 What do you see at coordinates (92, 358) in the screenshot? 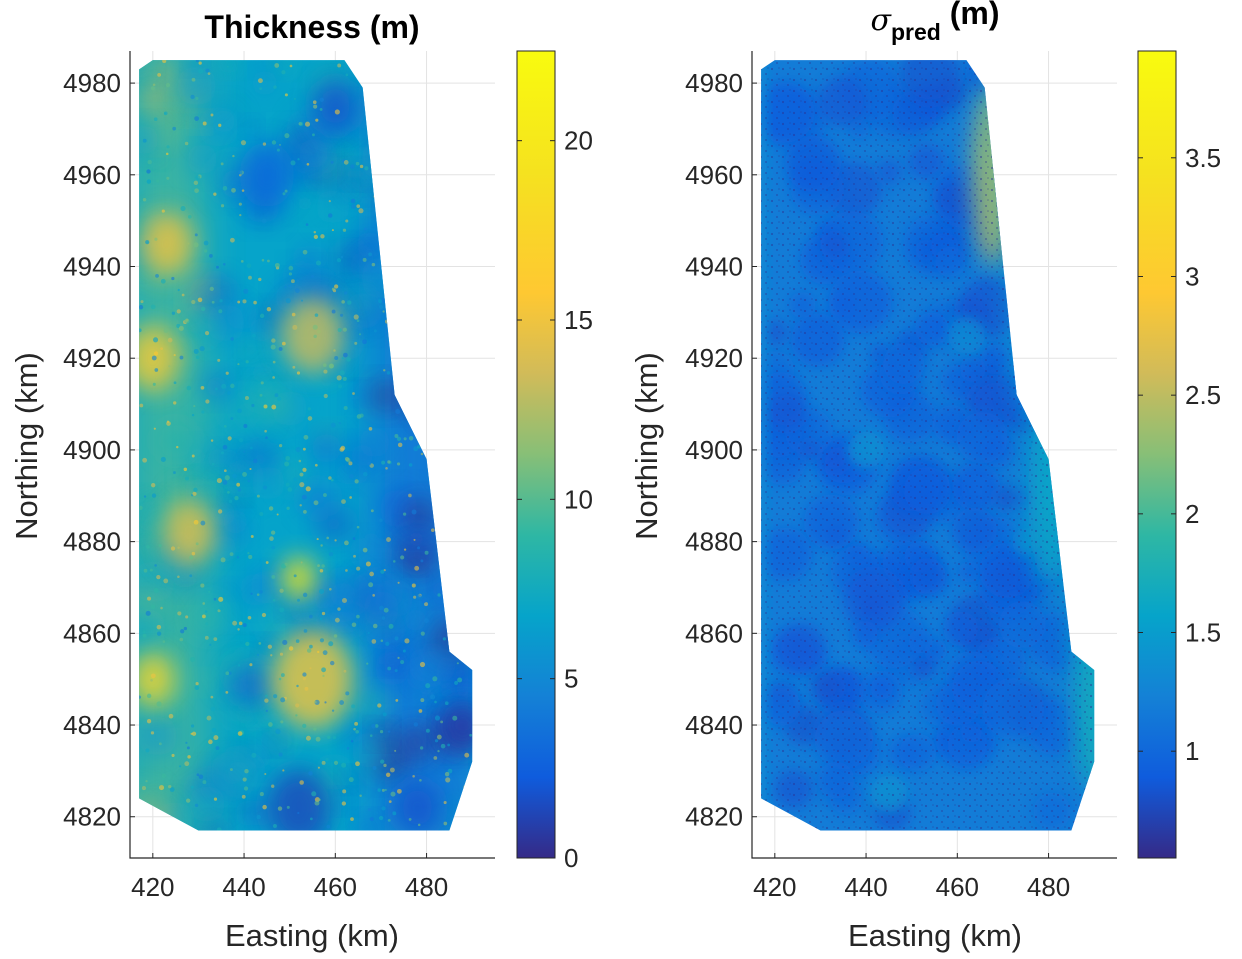
I see `y-tick-label: 4920` at bounding box center [92, 358].